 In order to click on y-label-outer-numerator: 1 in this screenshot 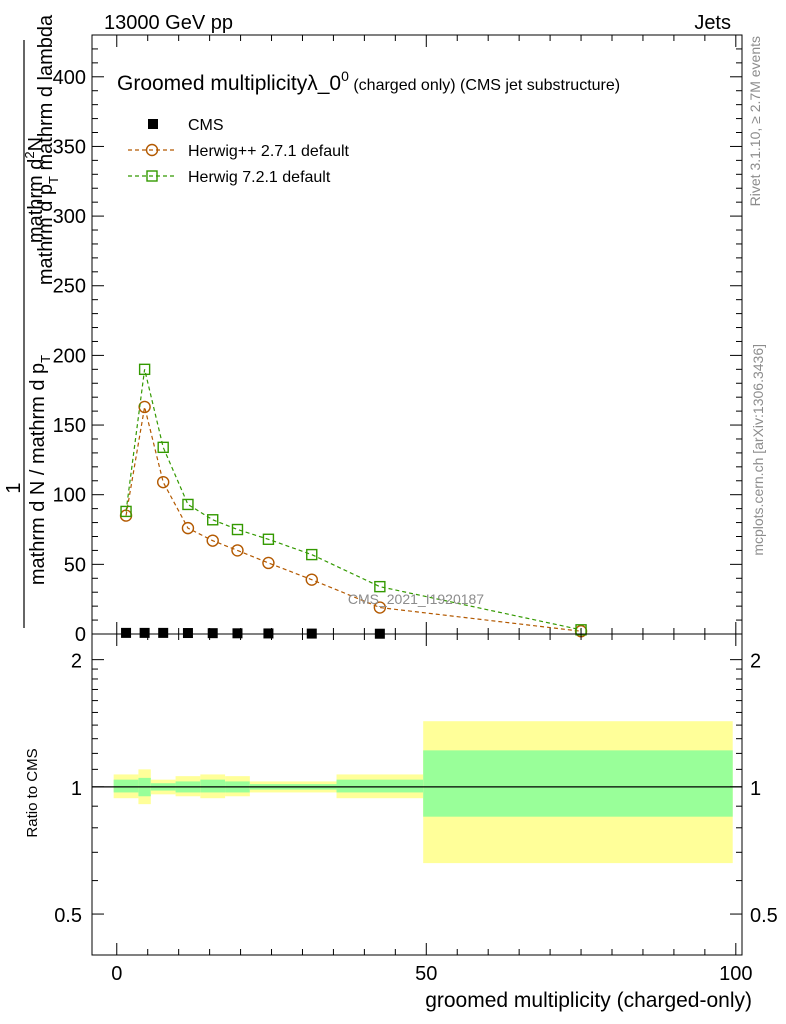, I will do `click(14, 487)`.